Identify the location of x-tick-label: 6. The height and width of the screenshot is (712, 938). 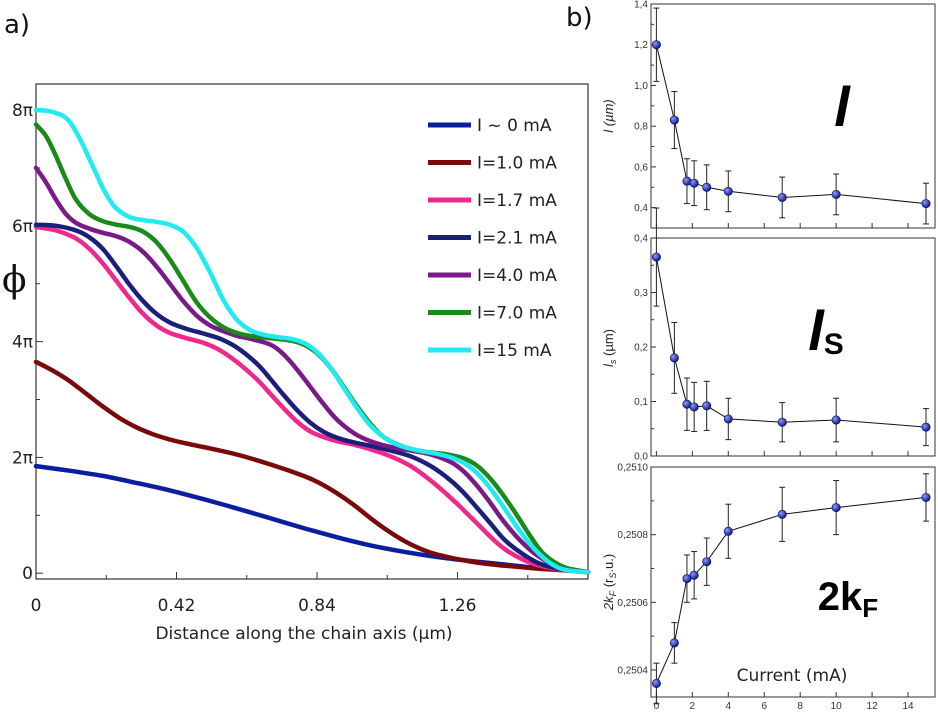
(764, 706).